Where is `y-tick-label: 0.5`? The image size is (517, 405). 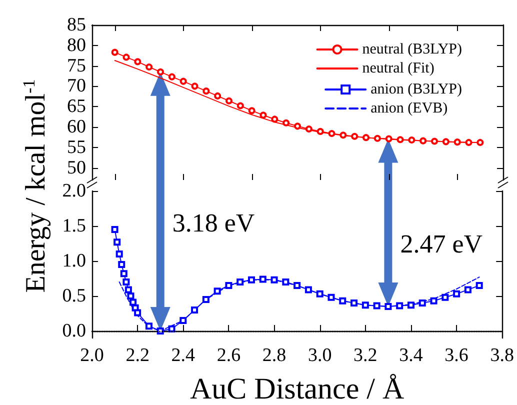 y-tick-label: 0.5 is located at coordinates (74, 296).